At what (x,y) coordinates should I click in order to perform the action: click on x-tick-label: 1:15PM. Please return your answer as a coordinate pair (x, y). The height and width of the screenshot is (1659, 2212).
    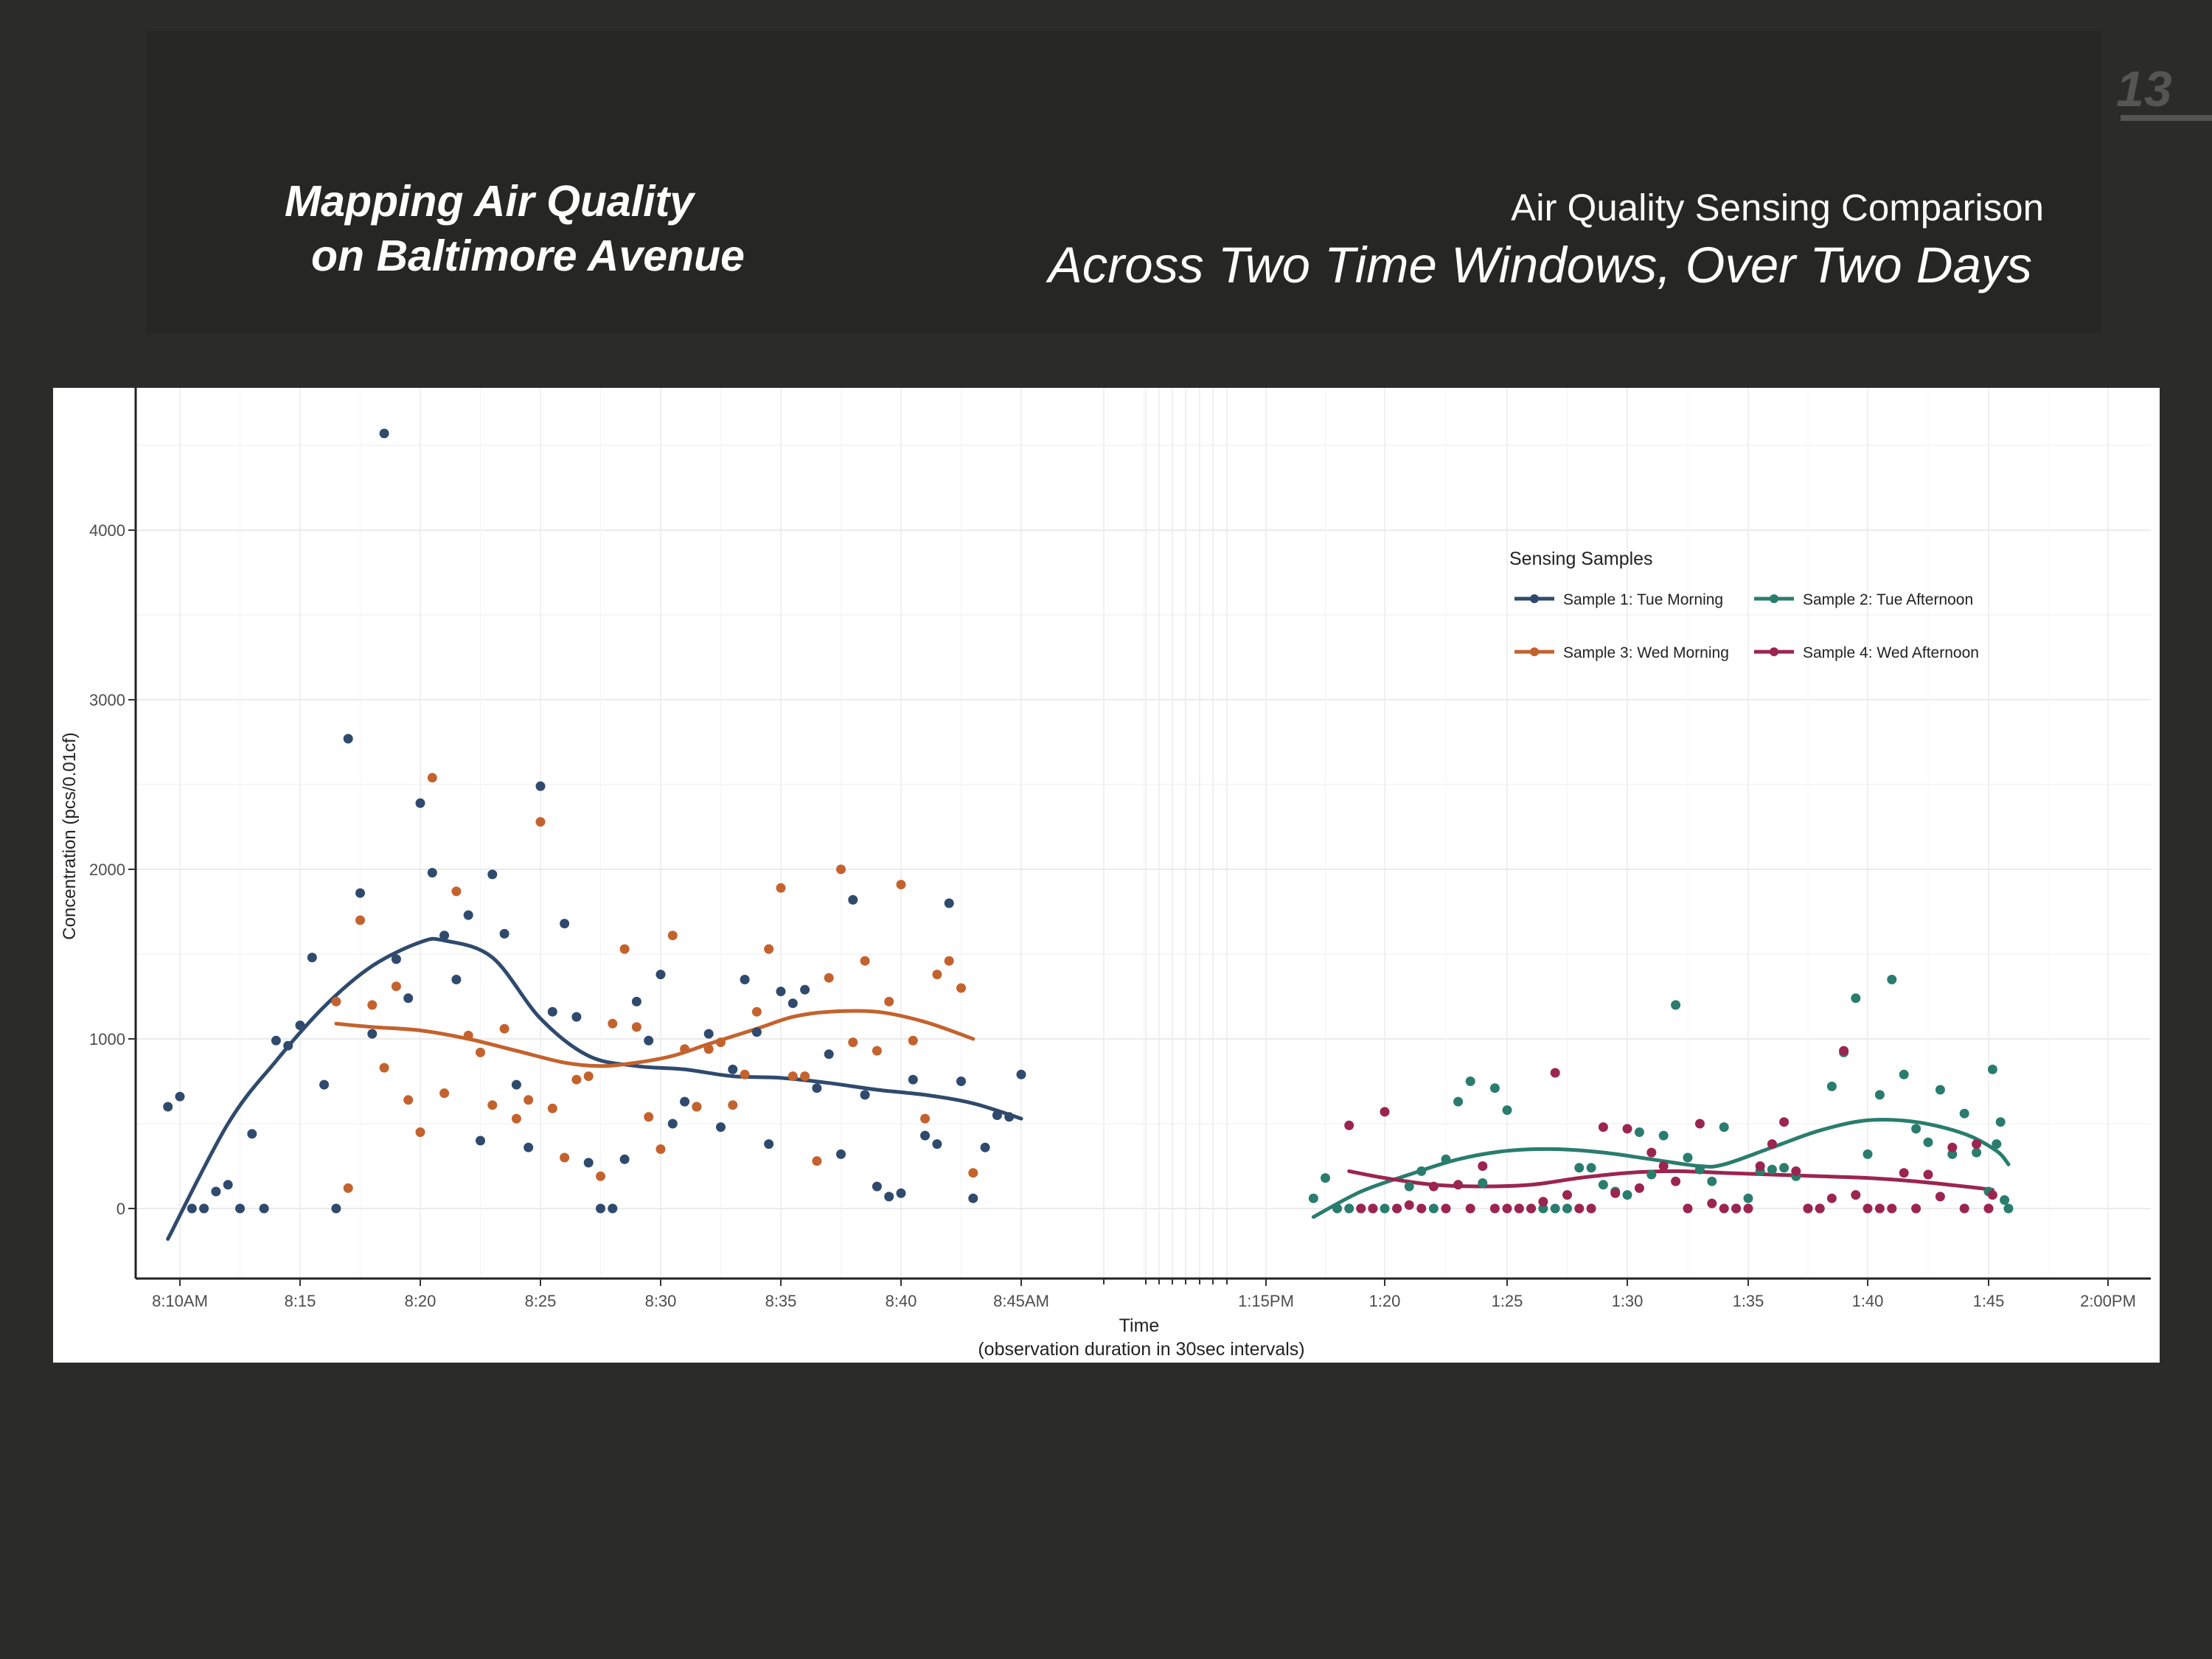
    Looking at the image, I should click on (1266, 1301).